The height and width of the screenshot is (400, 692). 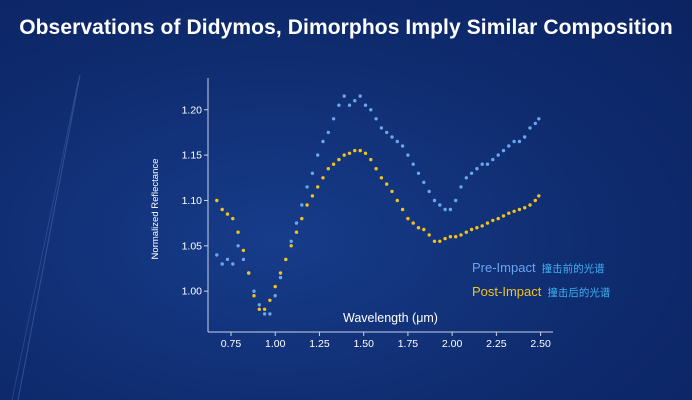 I want to click on y-tick-label: 1.20, so click(x=192, y=110).